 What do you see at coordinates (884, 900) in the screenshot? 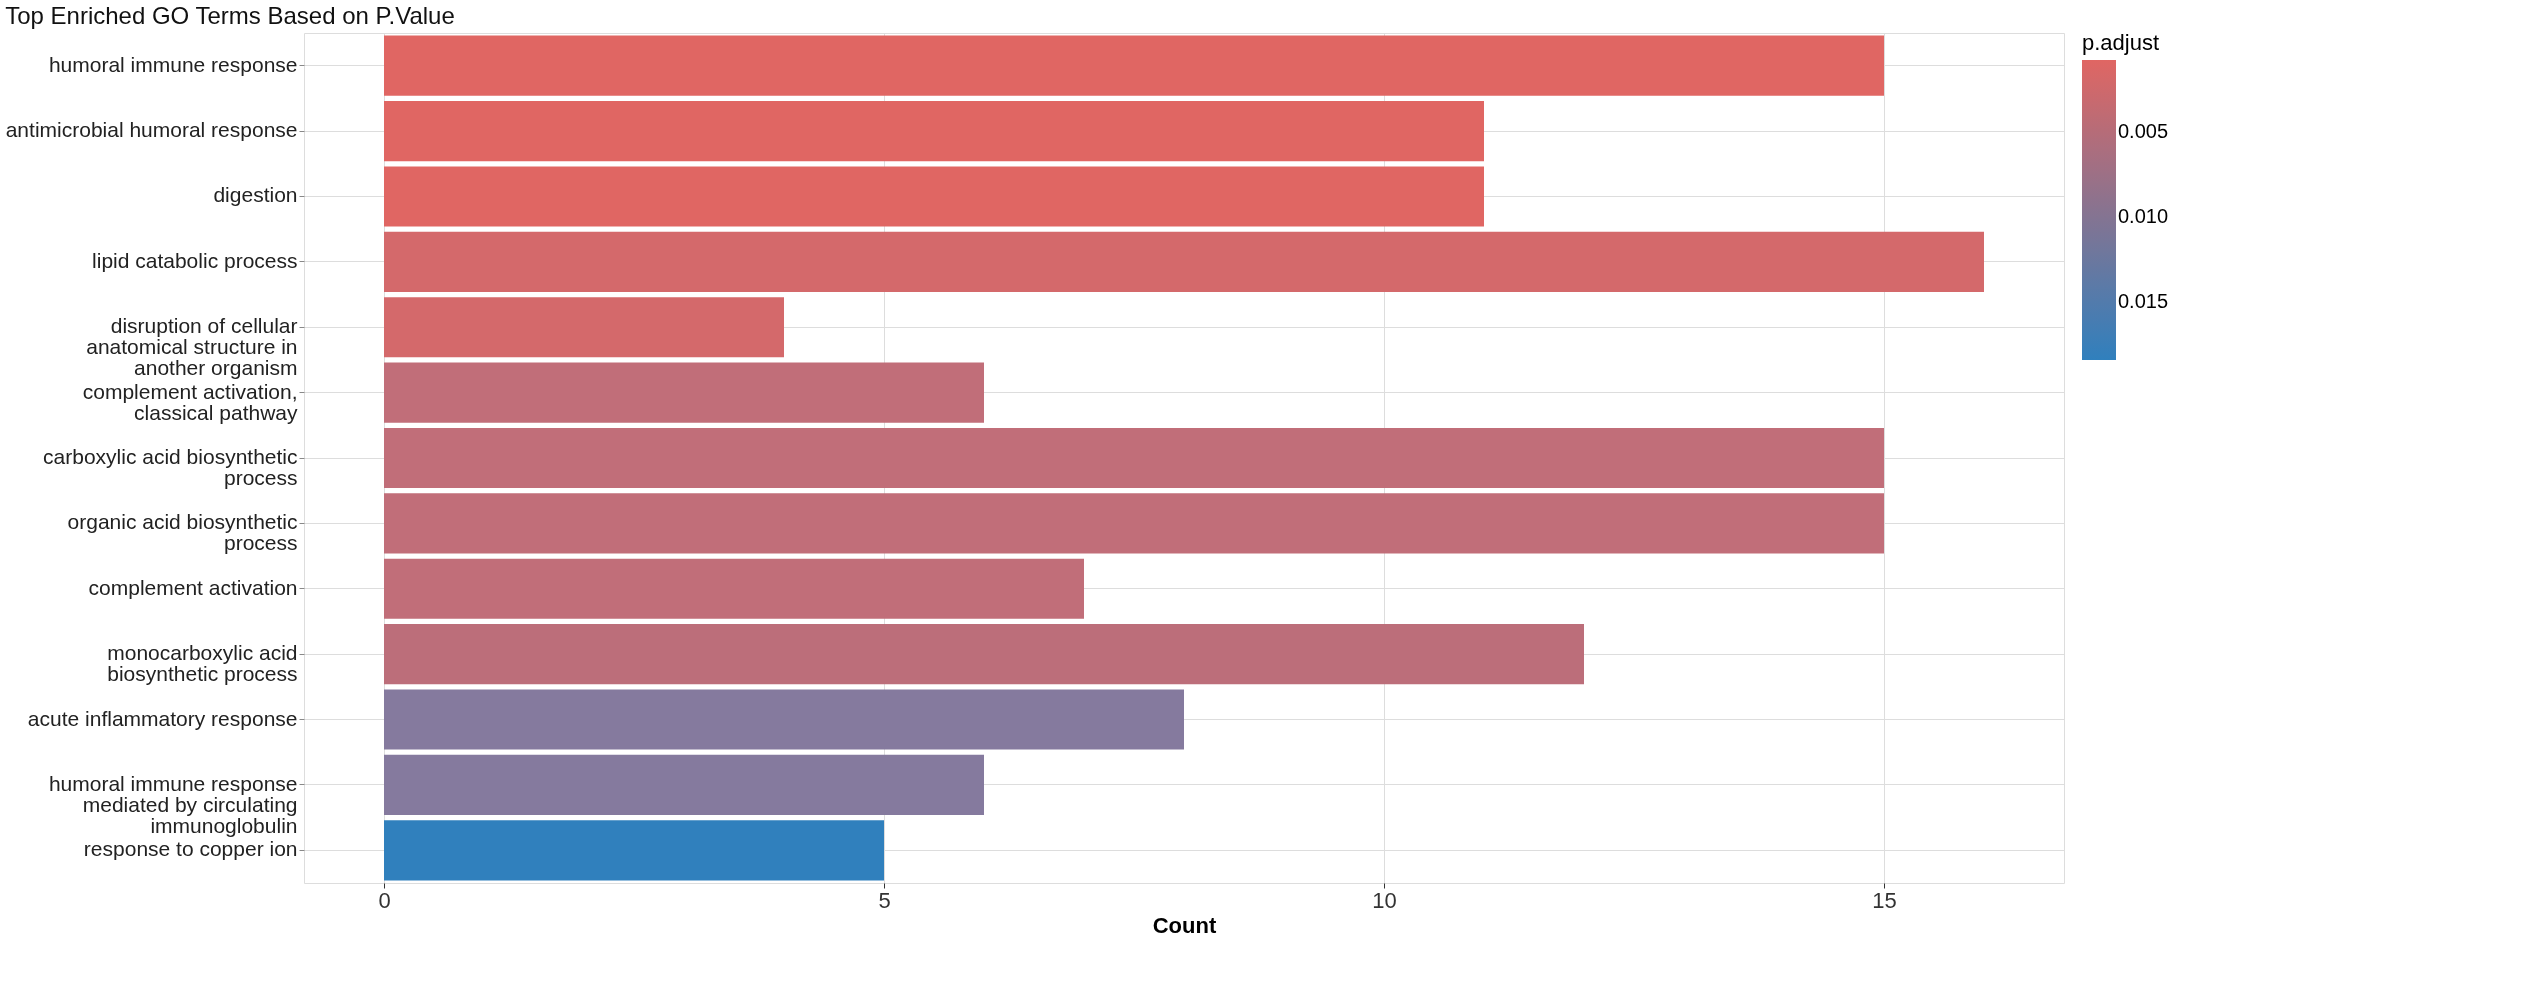
I see `x-tick-label: 5` at bounding box center [884, 900].